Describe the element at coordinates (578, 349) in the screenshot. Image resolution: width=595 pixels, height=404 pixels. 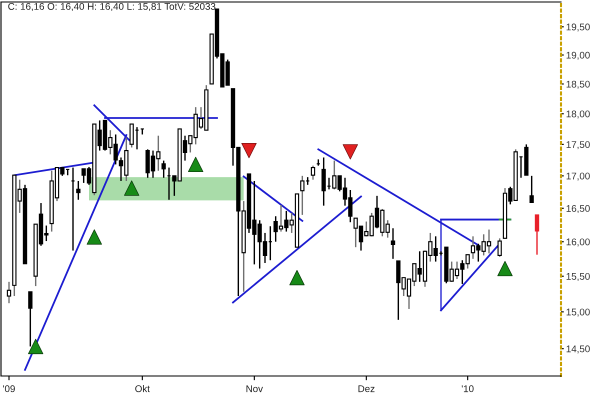
I see `y-tick-label: 14,50` at that location.